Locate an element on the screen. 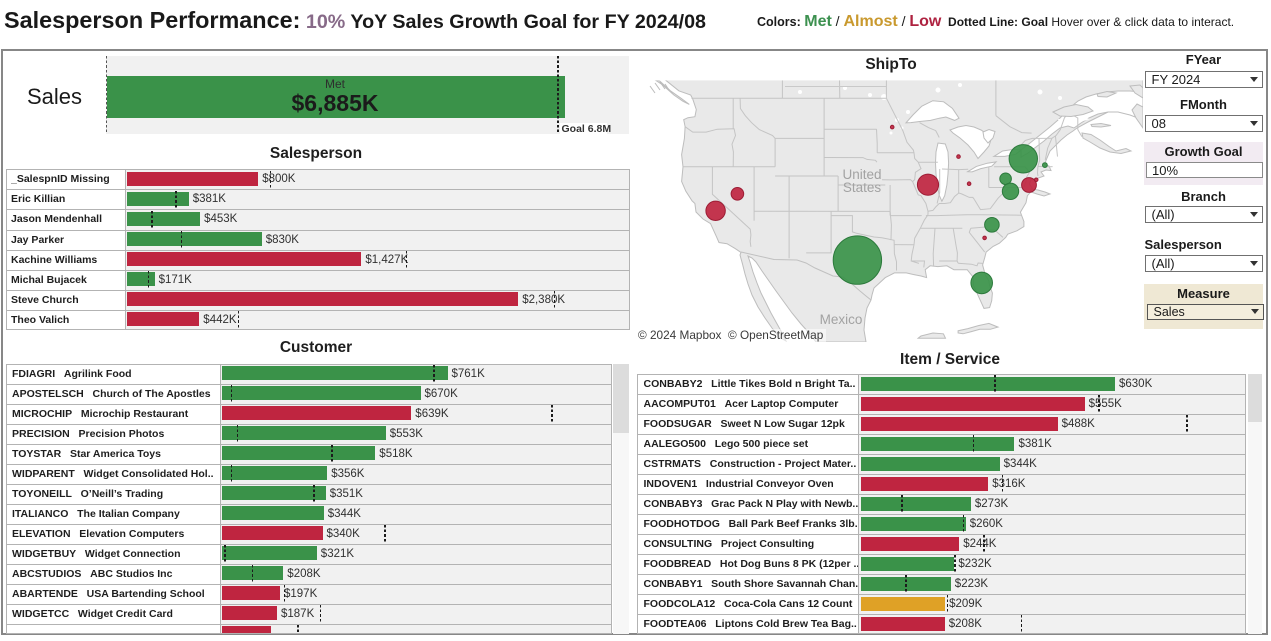 The width and height of the screenshot is (1271, 641). svg-text: Mexico is located at coordinates (841, 319).